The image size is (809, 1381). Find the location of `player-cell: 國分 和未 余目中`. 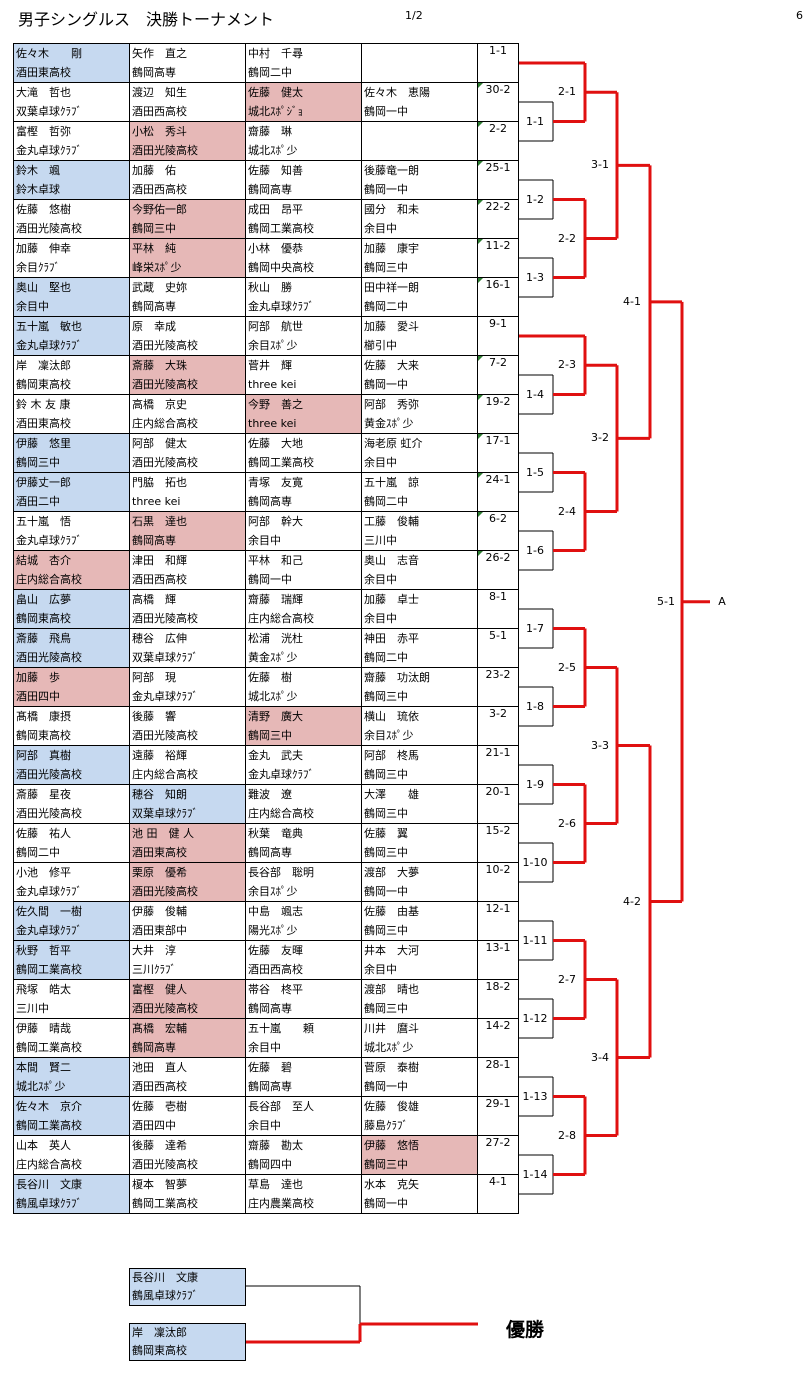

player-cell: 國分 和未 余目中 is located at coordinates (419, 219).